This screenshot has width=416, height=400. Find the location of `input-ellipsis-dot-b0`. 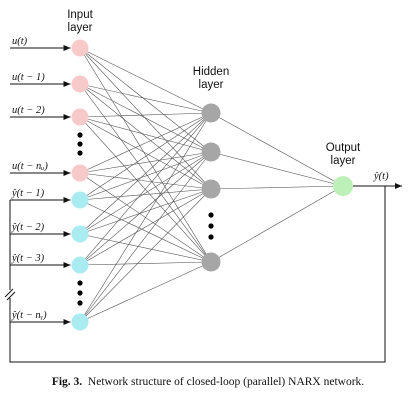

input-ellipsis-dot-b0 is located at coordinates (80, 283).